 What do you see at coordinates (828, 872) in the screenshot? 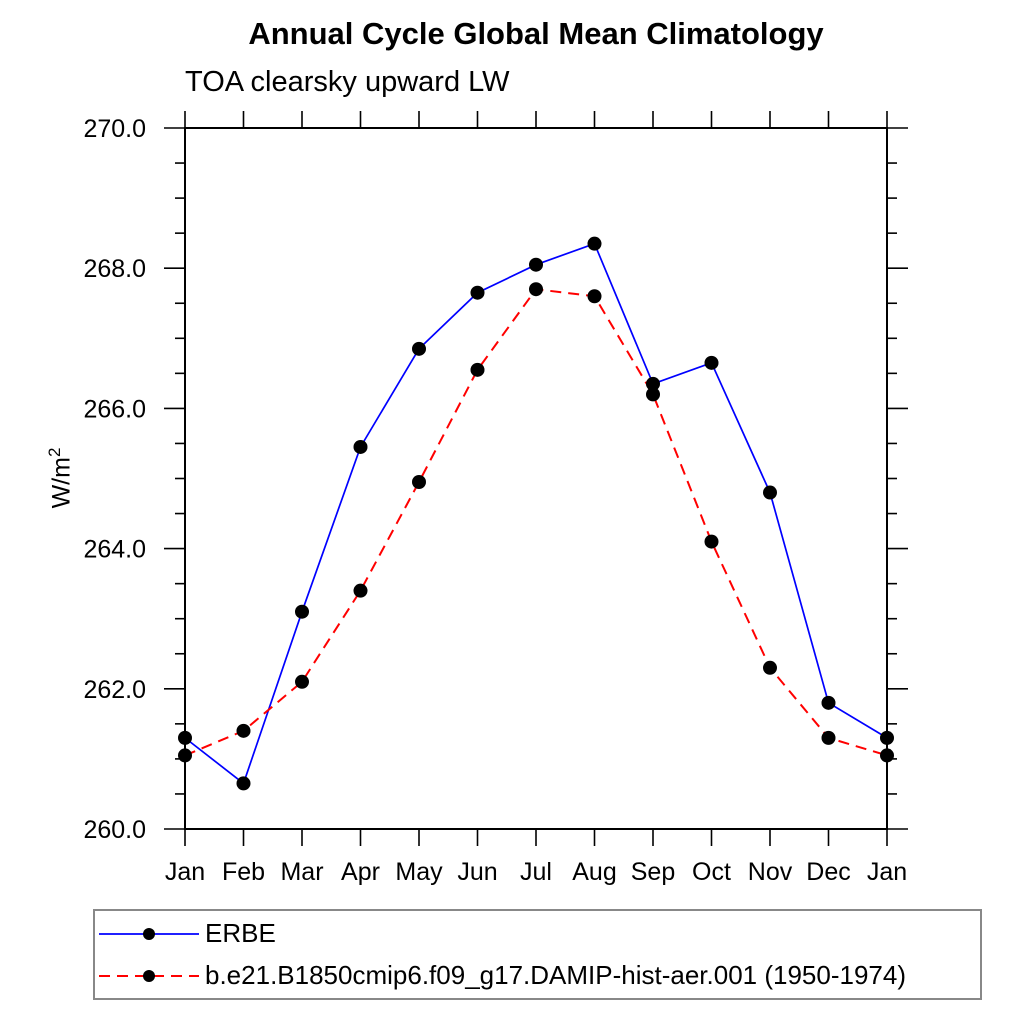
I see `x-tick-label: Dec` at bounding box center [828, 872].